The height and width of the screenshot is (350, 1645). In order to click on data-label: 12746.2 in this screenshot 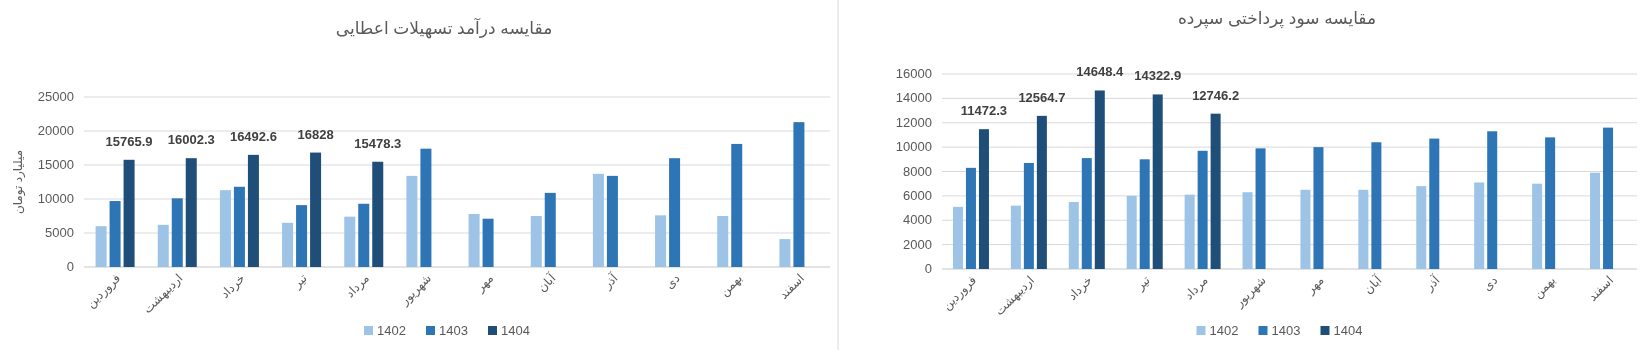, I will do `click(1216, 95)`.